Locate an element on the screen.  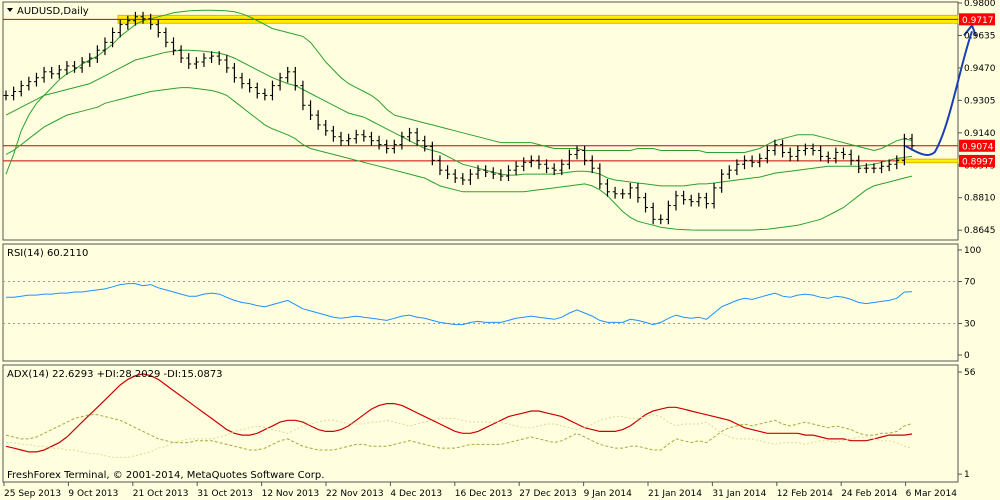
time-tick-label: 25 Sep 2013 is located at coordinates (32, 494).